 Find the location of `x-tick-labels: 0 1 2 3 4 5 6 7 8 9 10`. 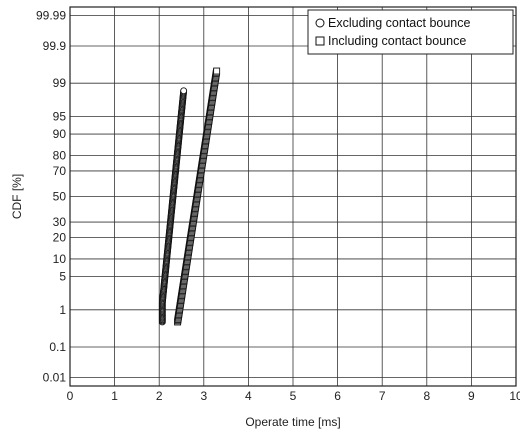

x-tick-labels: 0 1 2 3 4 5 6 7 8 9 10 is located at coordinates (293, 396).